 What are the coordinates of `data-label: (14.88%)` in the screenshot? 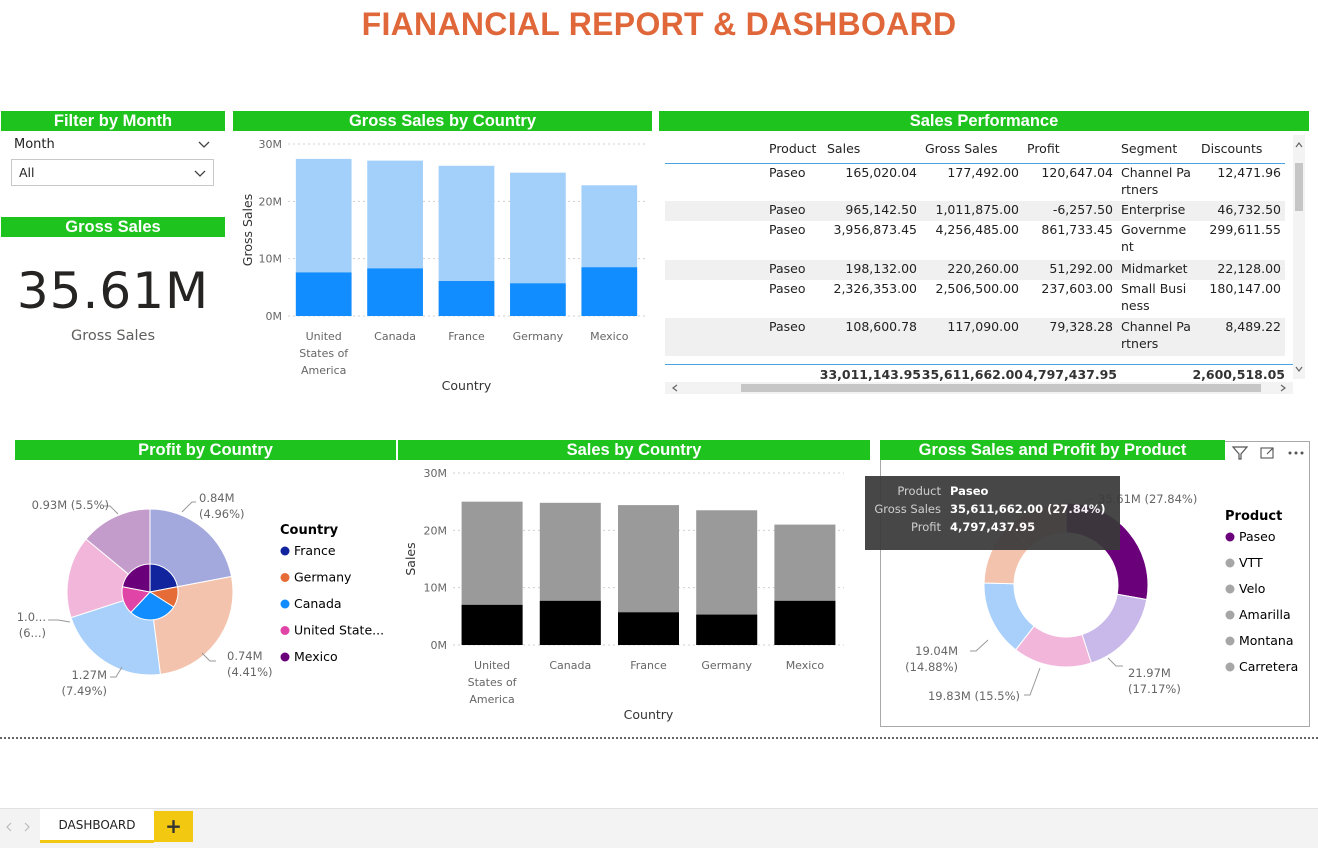 It's located at (931, 667).